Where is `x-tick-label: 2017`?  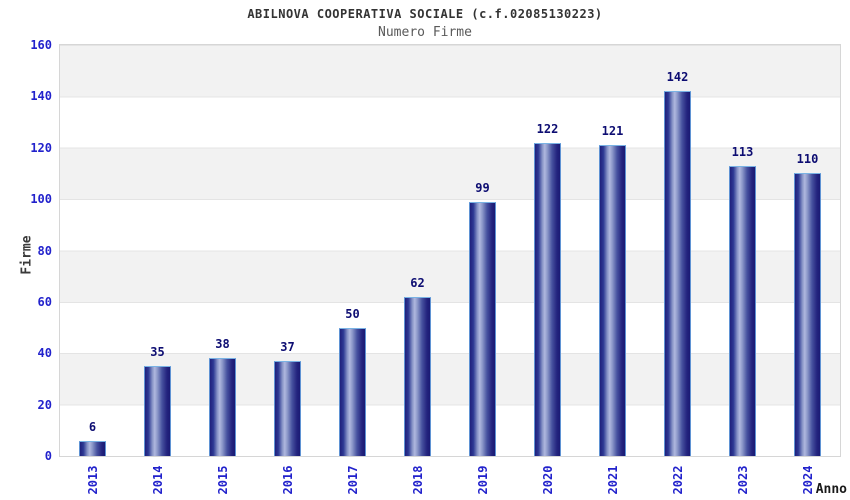 x-tick-label: 2017 is located at coordinates (352, 480).